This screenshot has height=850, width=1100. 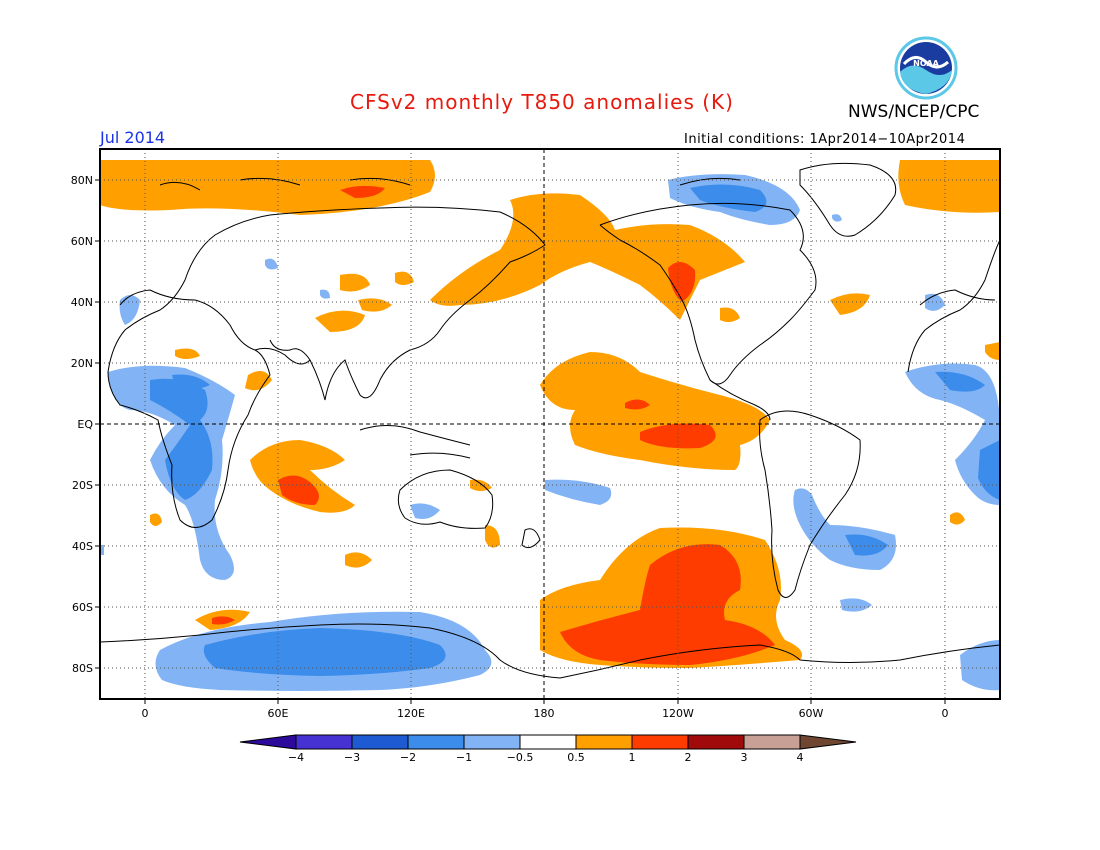 I want to click on longitude-labels: 0 60E 120E 180 120W 60W 0, so click(x=545, y=713).